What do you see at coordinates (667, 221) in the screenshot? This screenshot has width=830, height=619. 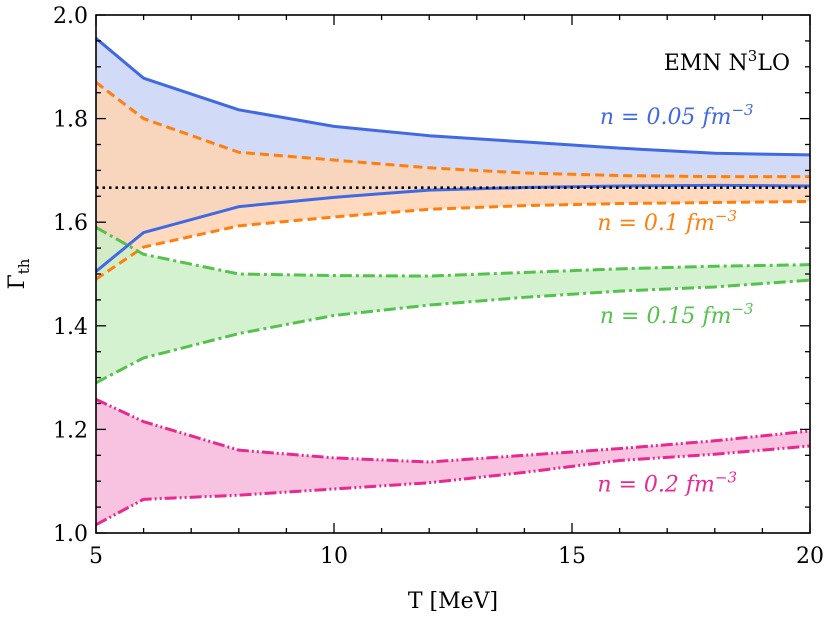 I see `series-label-1: n = 0.1 fm−3` at bounding box center [667, 221].